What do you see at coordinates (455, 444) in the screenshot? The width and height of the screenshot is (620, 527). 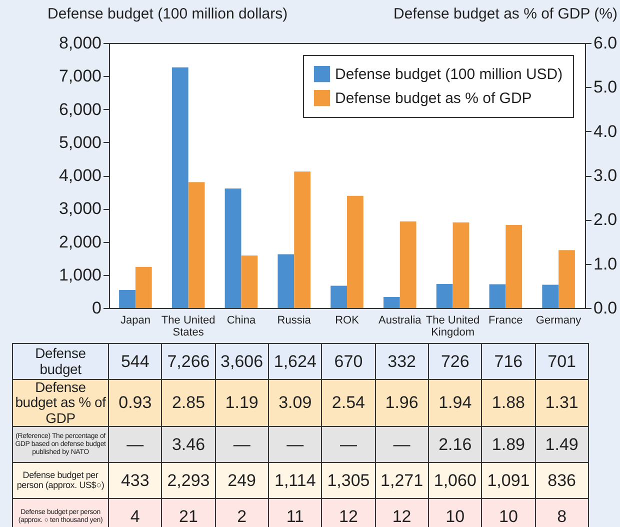 I see `text: 2.16` at bounding box center [455, 444].